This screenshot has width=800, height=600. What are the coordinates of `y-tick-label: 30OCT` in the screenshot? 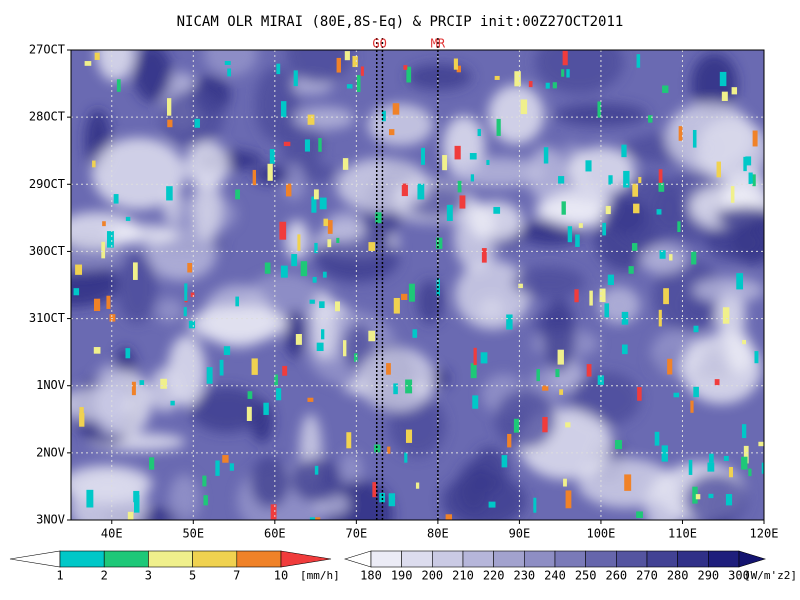 It's located at (47, 251).